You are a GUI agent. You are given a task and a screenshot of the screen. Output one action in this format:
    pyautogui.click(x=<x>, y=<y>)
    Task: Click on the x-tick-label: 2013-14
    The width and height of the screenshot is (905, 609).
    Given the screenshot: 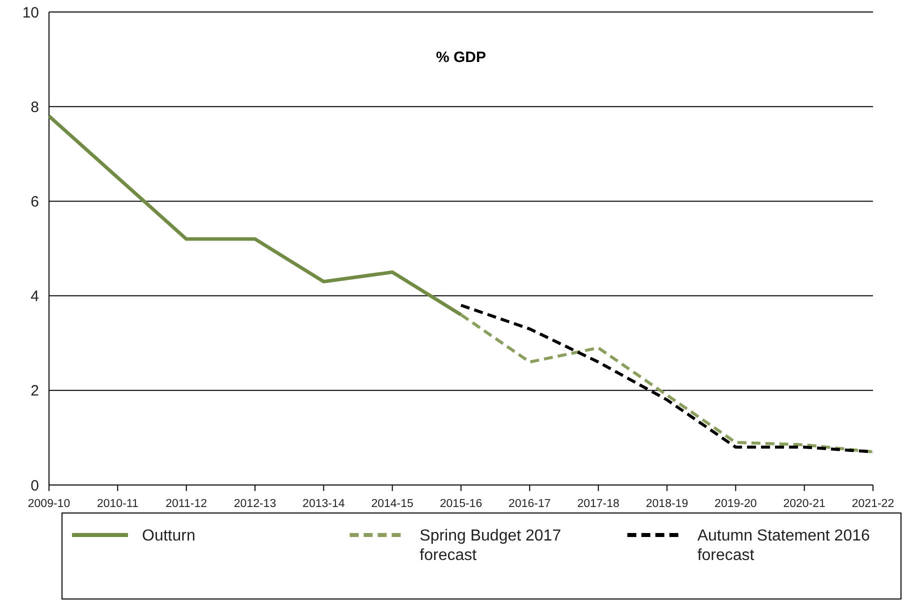 What is the action you would take?
    pyautogui.click(x=324, y=504)
    